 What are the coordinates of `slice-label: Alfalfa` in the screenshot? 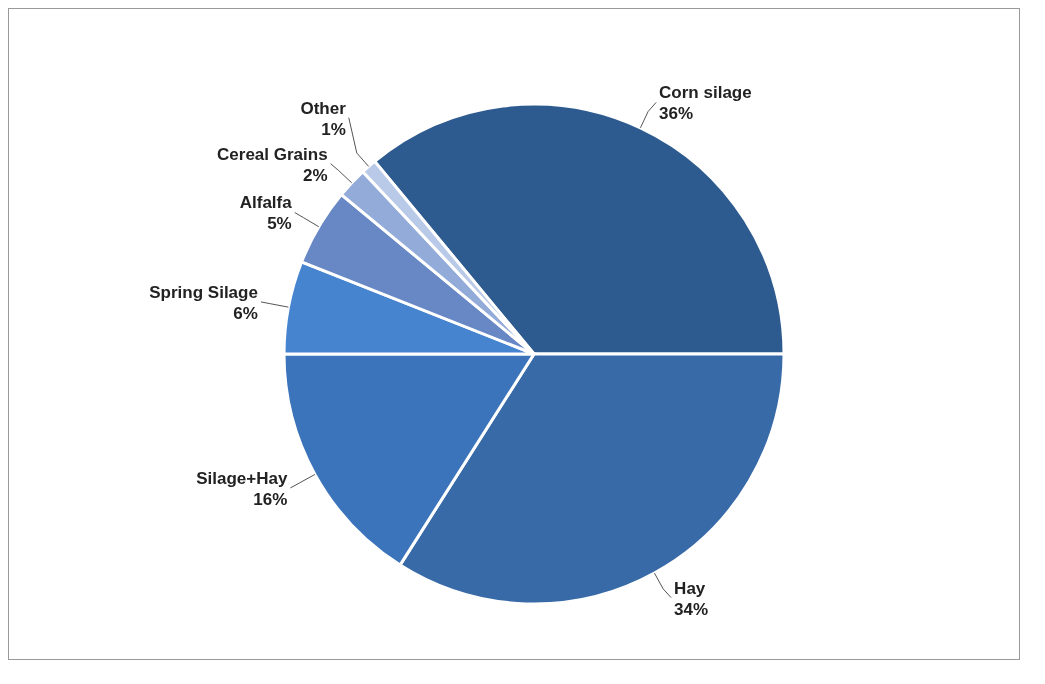 It's located at (266, 203).